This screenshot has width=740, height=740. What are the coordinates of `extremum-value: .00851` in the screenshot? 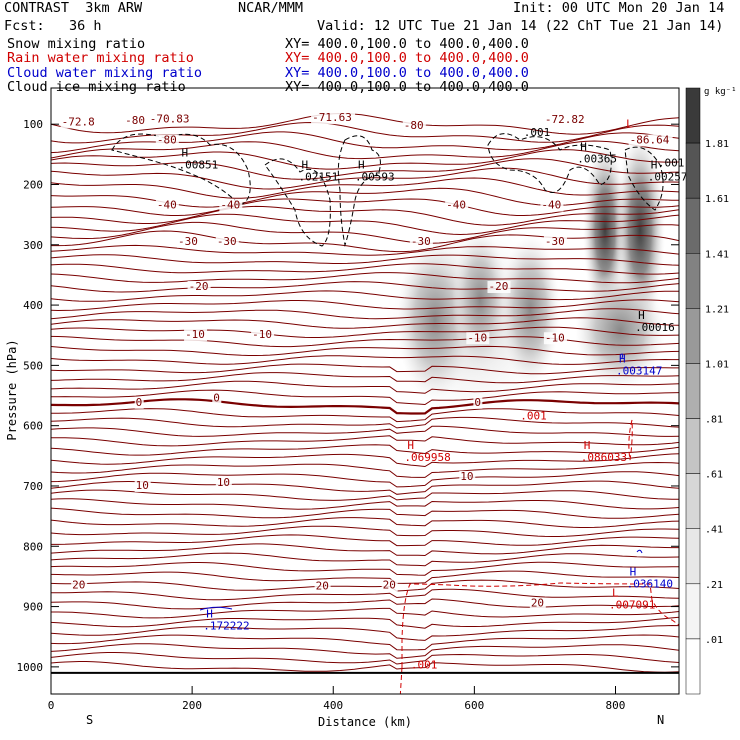 It's located at (199, 164).